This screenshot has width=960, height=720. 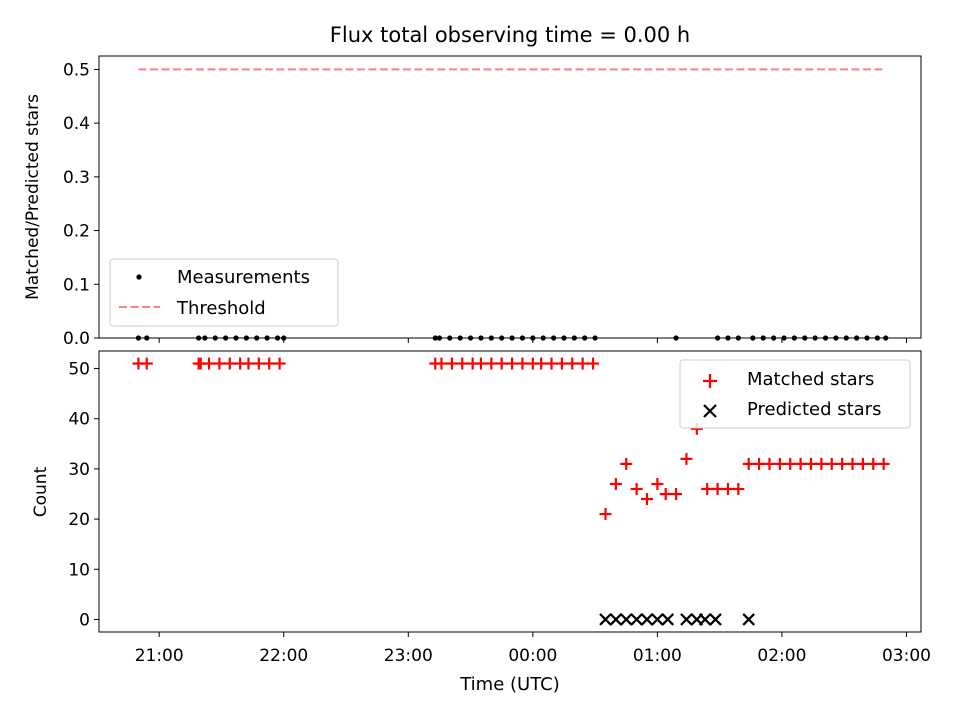 What do you see at coordinates (33, 197) in the screenshot?
I see `top-y-axis-label: Matched/Predicted stars` at bounding box center [33, 197].